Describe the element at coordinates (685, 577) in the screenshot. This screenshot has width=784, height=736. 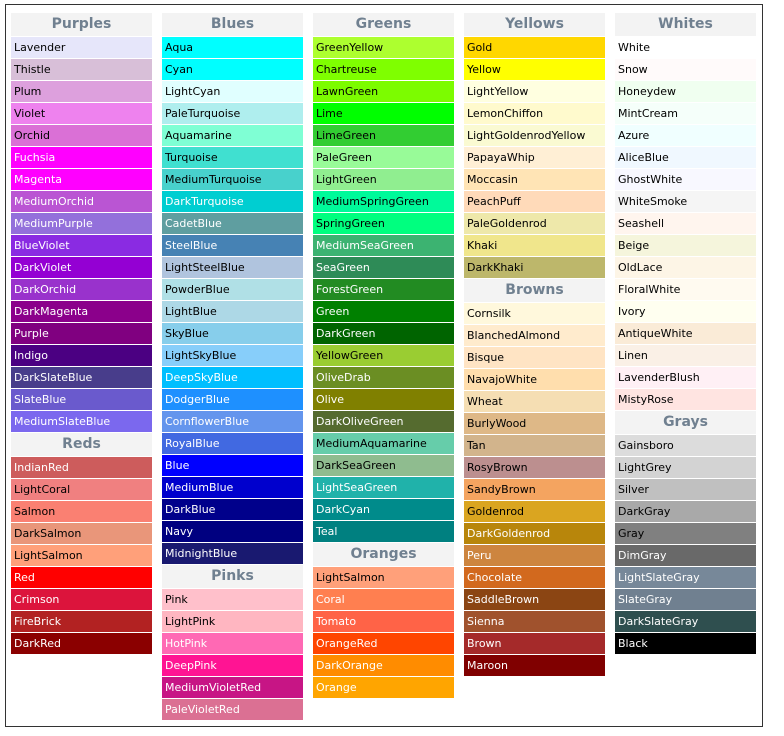
I see `color-swatch-lightslategray: LightSlateGray` at that location.